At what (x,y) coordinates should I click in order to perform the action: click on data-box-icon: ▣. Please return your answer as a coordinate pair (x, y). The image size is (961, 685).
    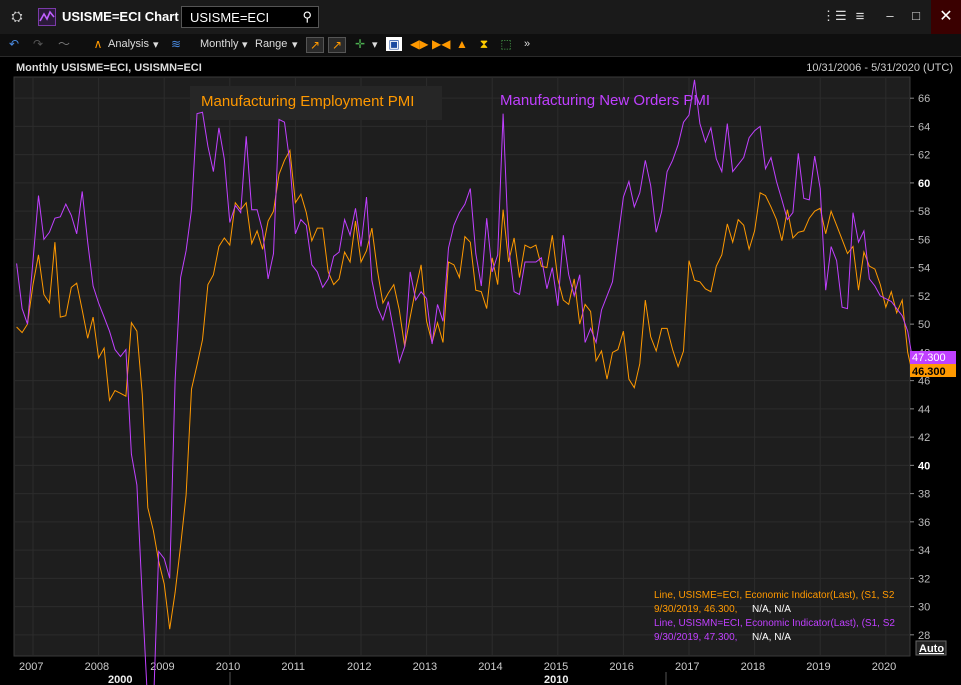
    Looking at the image, I should click on (394, 44).